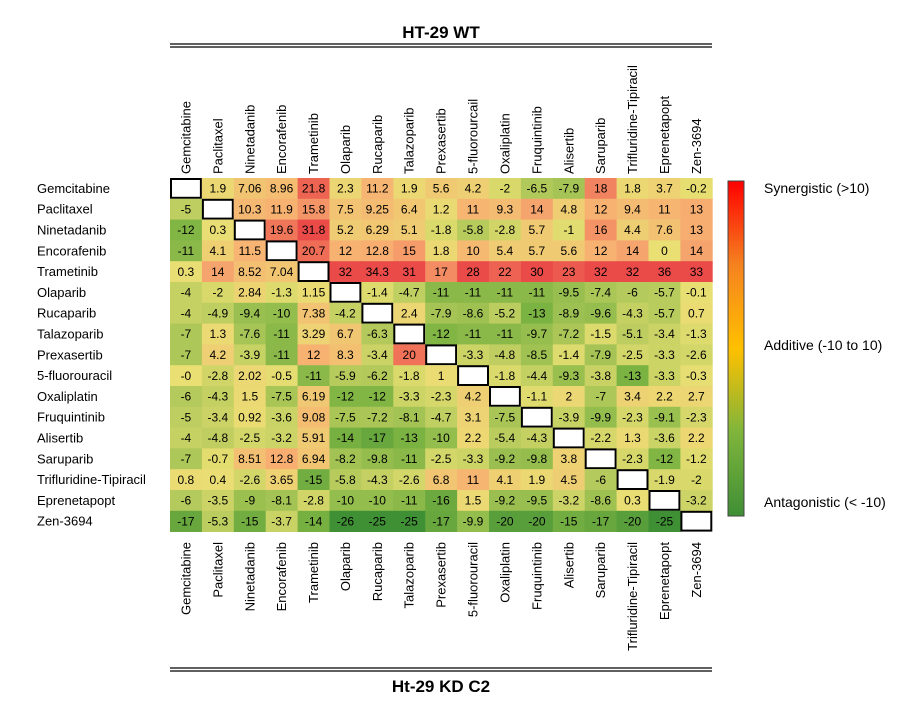  Describe the element at coordinates (696, 334) in the screenshot. I see `cell-value-label: -1.3` at that location.